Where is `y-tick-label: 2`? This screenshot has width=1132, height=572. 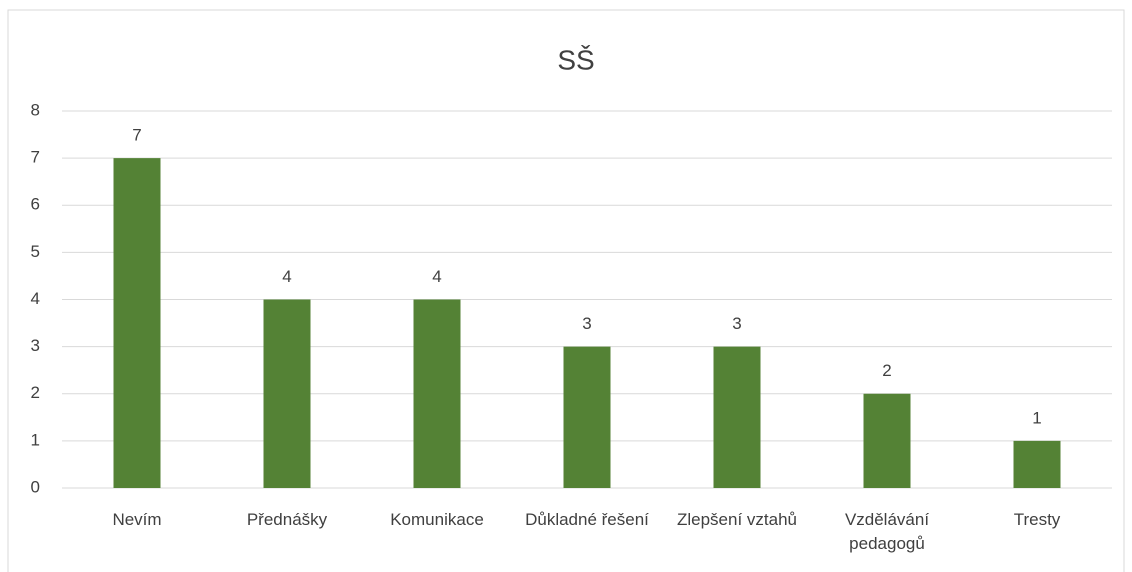 y-tick-label: 2 is located at coordinates (35, 392).